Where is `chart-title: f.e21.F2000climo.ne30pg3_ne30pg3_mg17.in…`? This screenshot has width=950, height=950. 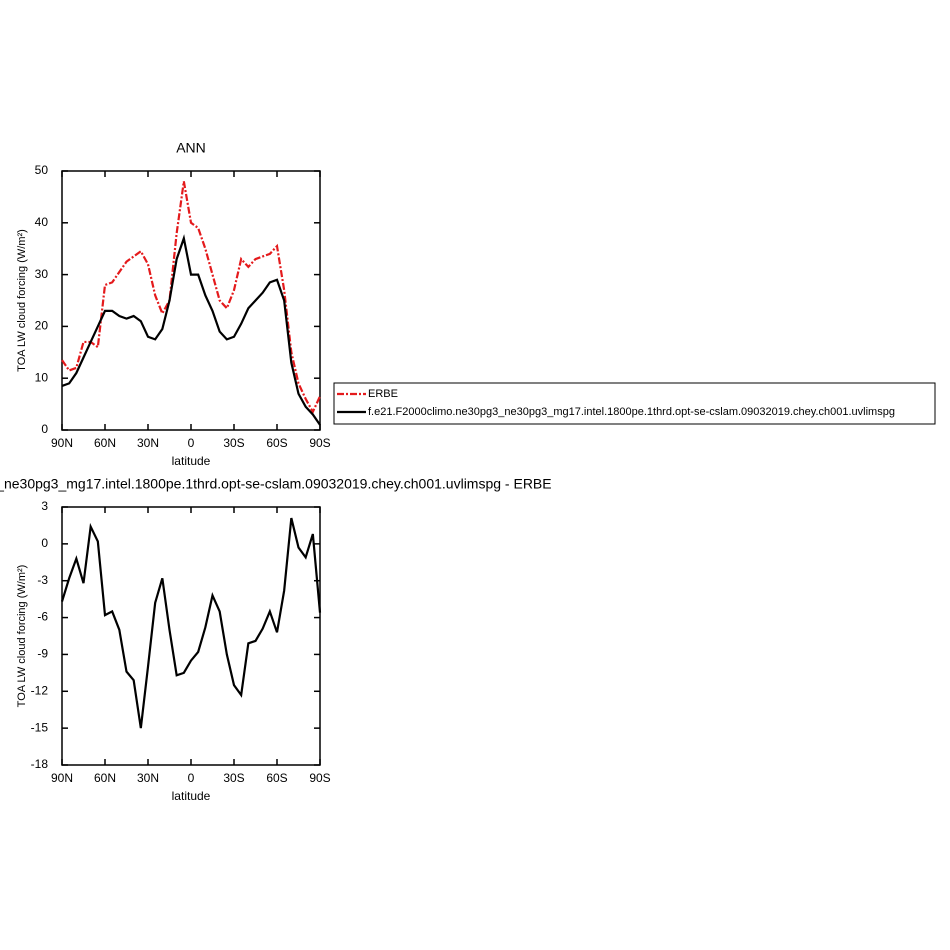
chart-title: f.e21.F2000climo.ne30pg3_ne30pg3_mg17.in… is located at coordinates (276, 484).